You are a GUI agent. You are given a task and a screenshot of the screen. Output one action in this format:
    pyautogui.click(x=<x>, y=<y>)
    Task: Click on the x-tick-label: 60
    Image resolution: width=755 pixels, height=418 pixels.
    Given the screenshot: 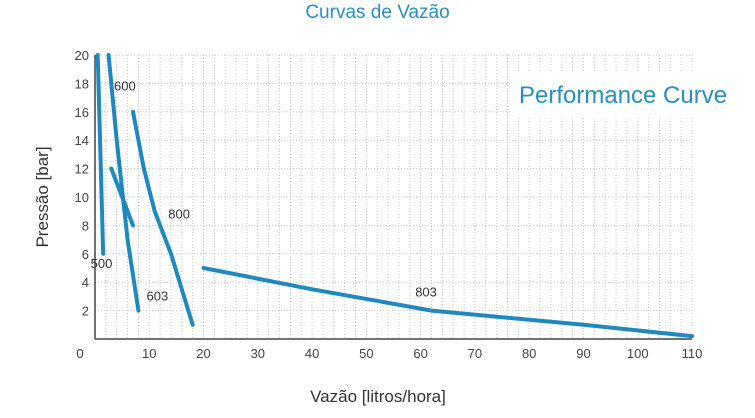 What is the action you would take?
    pyautogui.click(x=420, y=353)
    